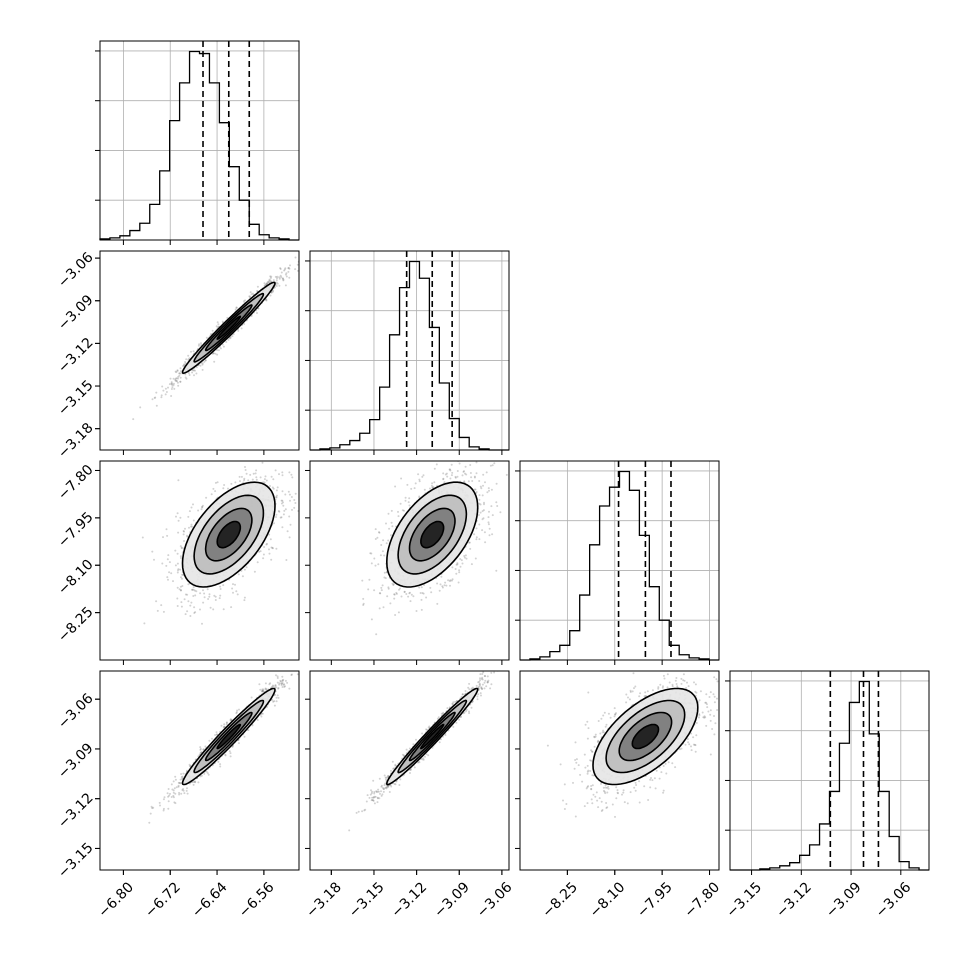  I want to click on panel-2-0: −8.25−8.10−7.95−7.80, so click(184, 554).